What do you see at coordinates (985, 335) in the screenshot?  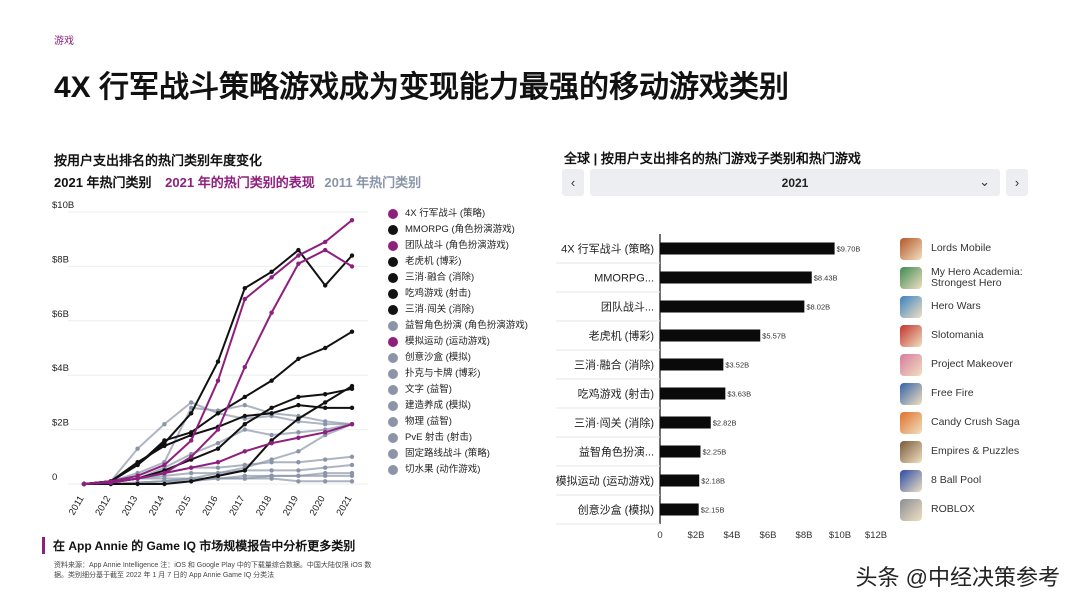 I see `game-item: Slotomania` at bounding box center [985, 335].